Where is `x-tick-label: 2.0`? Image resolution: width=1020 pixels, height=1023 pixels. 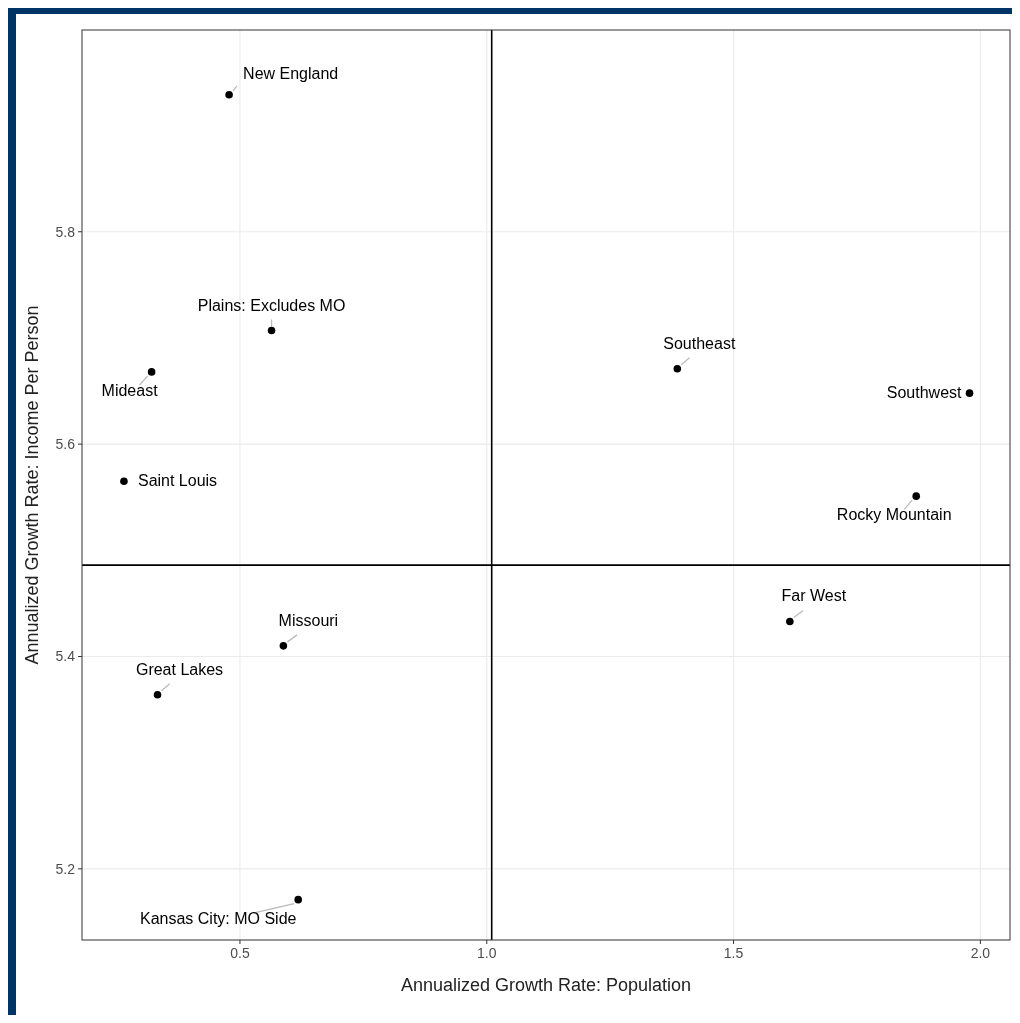 x-tick-label: 2.0 is located at coordinates (980, 953).